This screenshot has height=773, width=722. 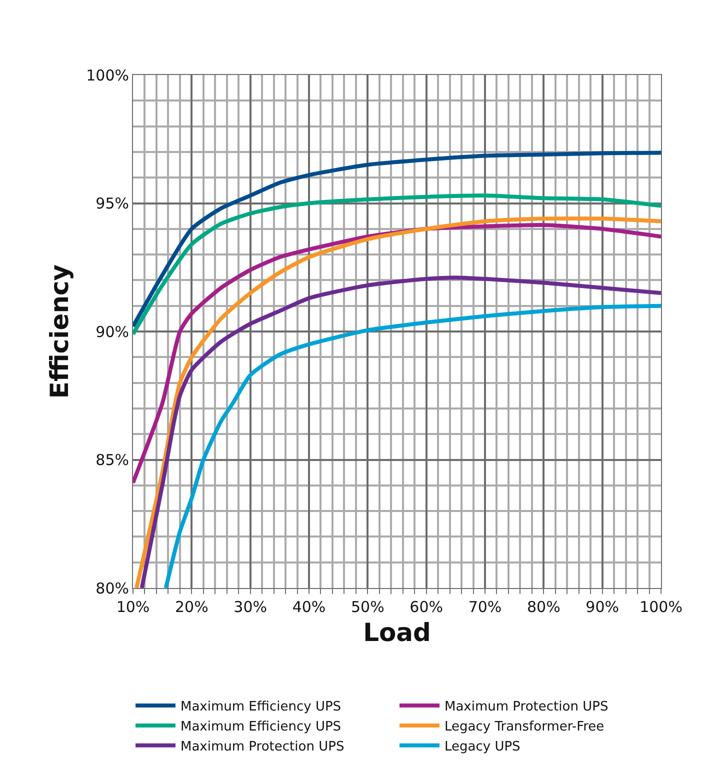 I want to click on x-tick-label: 70%, so click(x=485, y=607).